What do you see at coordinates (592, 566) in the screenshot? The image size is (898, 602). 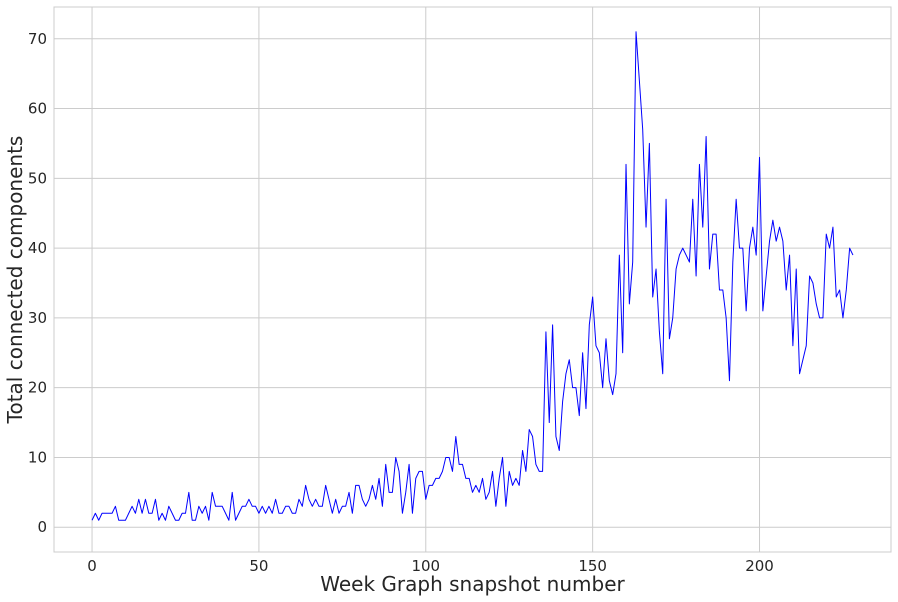 I see `x-tick-label: 150` at bounding box center [592, 566].